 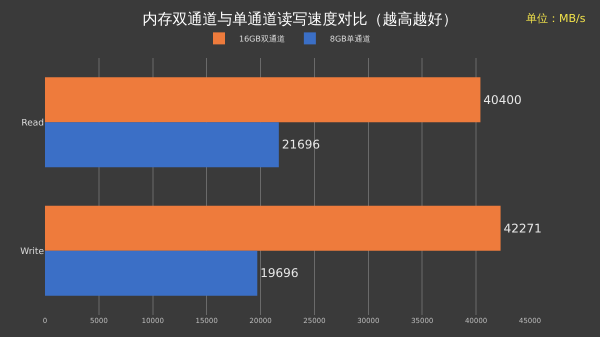 I want to click on data-label: 40400, so click(x=502, y=99).